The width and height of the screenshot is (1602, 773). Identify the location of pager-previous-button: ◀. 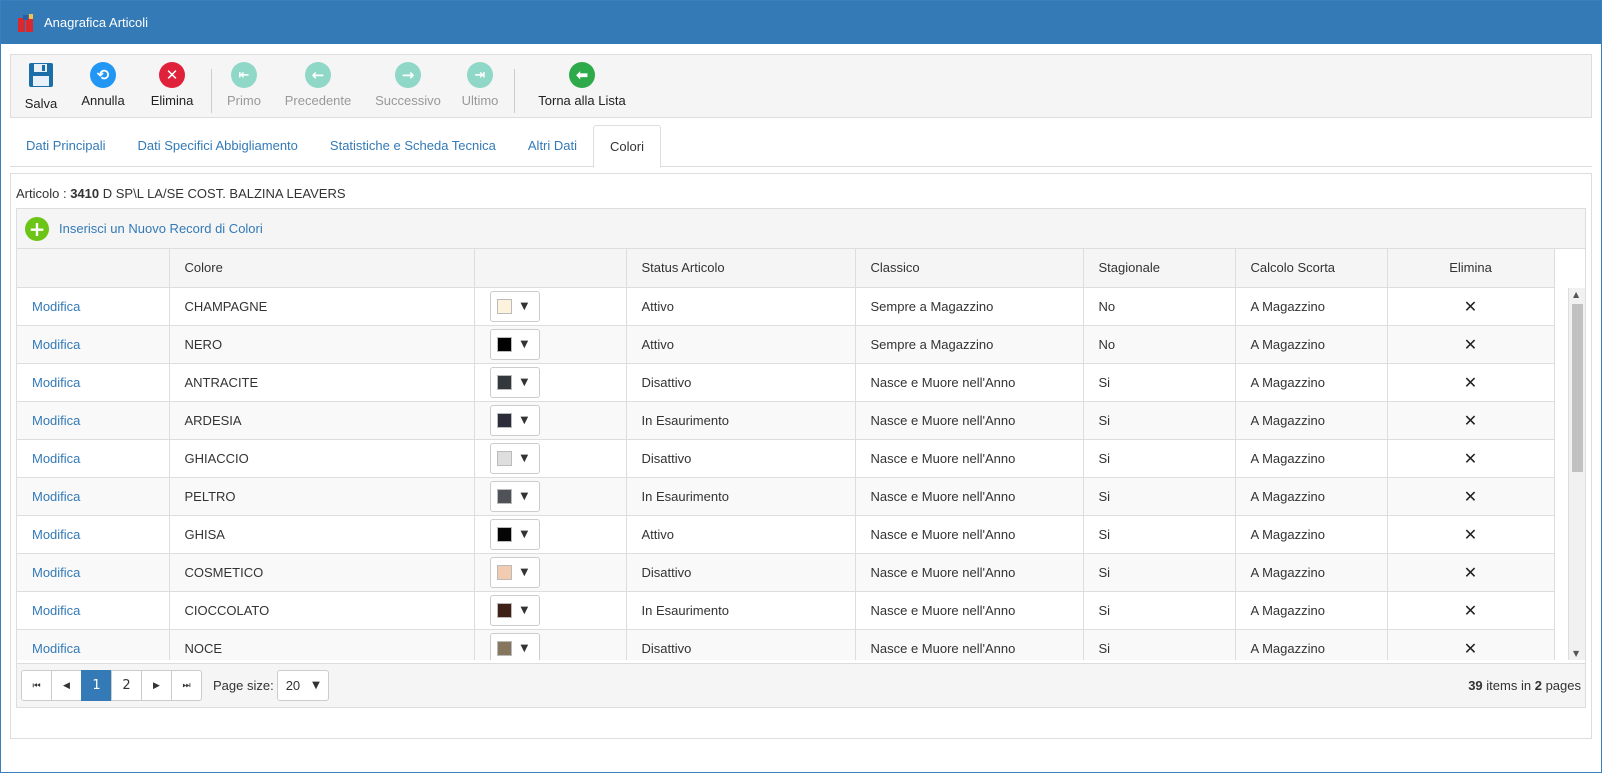
(66, 685).